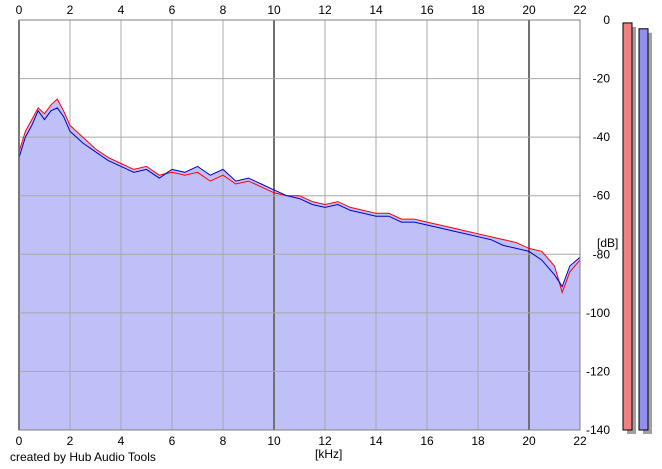  I want to click on y-tick-label: -100, so click(598, 313).